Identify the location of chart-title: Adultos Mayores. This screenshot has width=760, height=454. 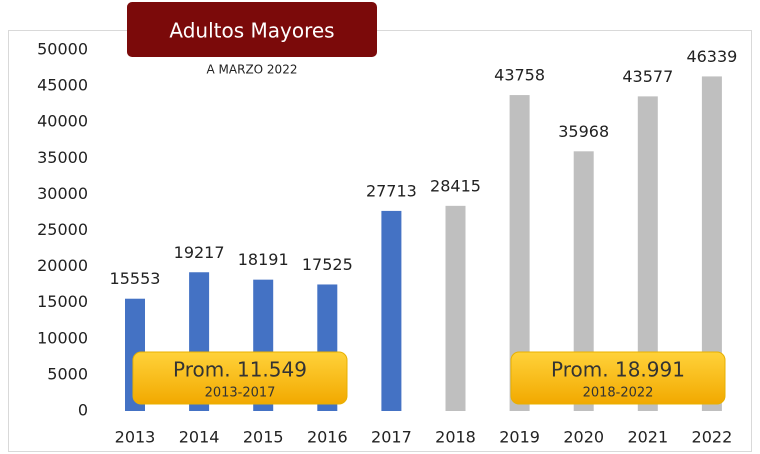
(251, 31).